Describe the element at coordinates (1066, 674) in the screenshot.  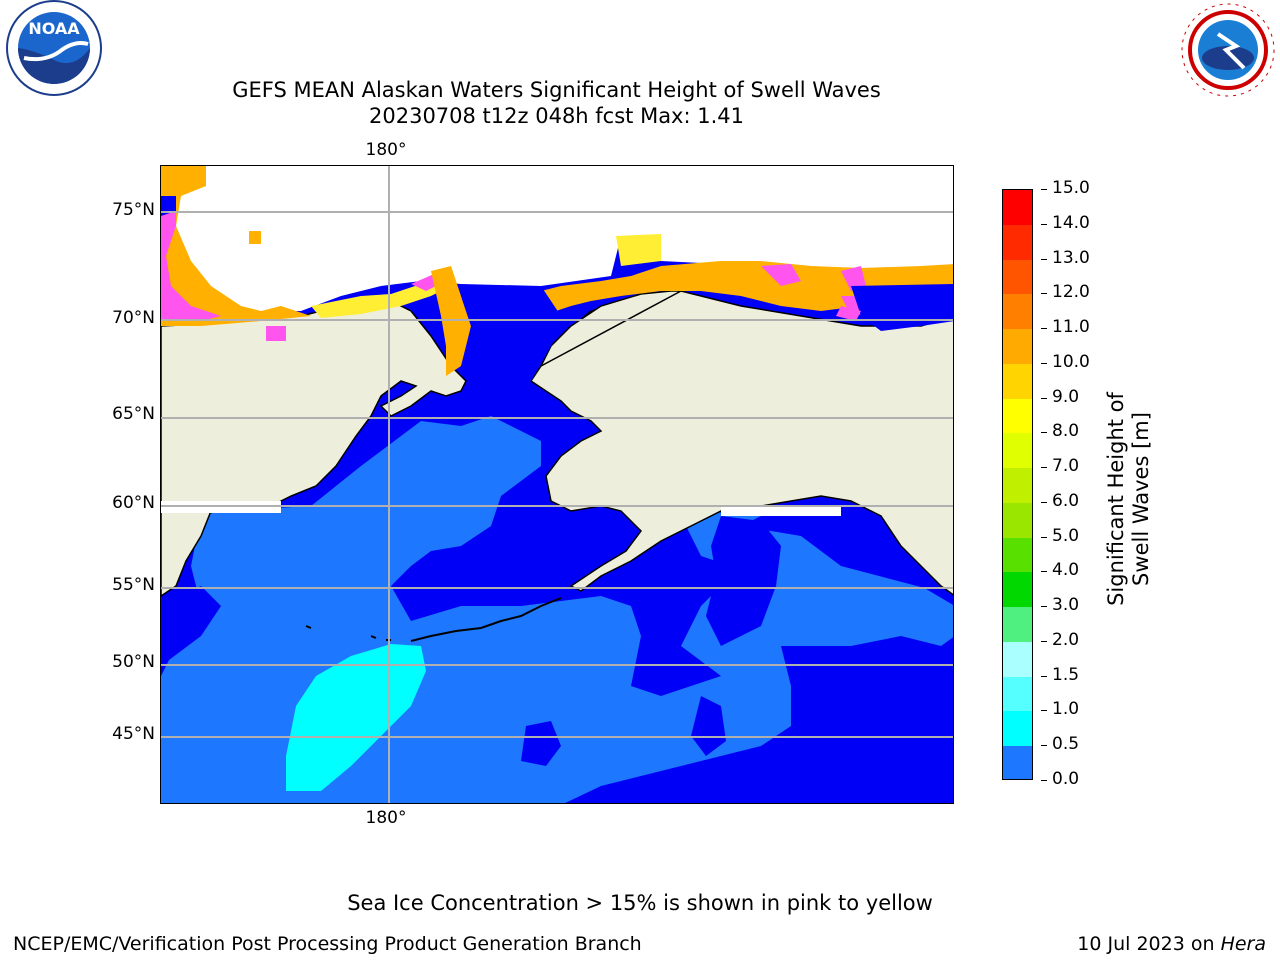
I see `colorbar-tick-label: 1.5` at that location.